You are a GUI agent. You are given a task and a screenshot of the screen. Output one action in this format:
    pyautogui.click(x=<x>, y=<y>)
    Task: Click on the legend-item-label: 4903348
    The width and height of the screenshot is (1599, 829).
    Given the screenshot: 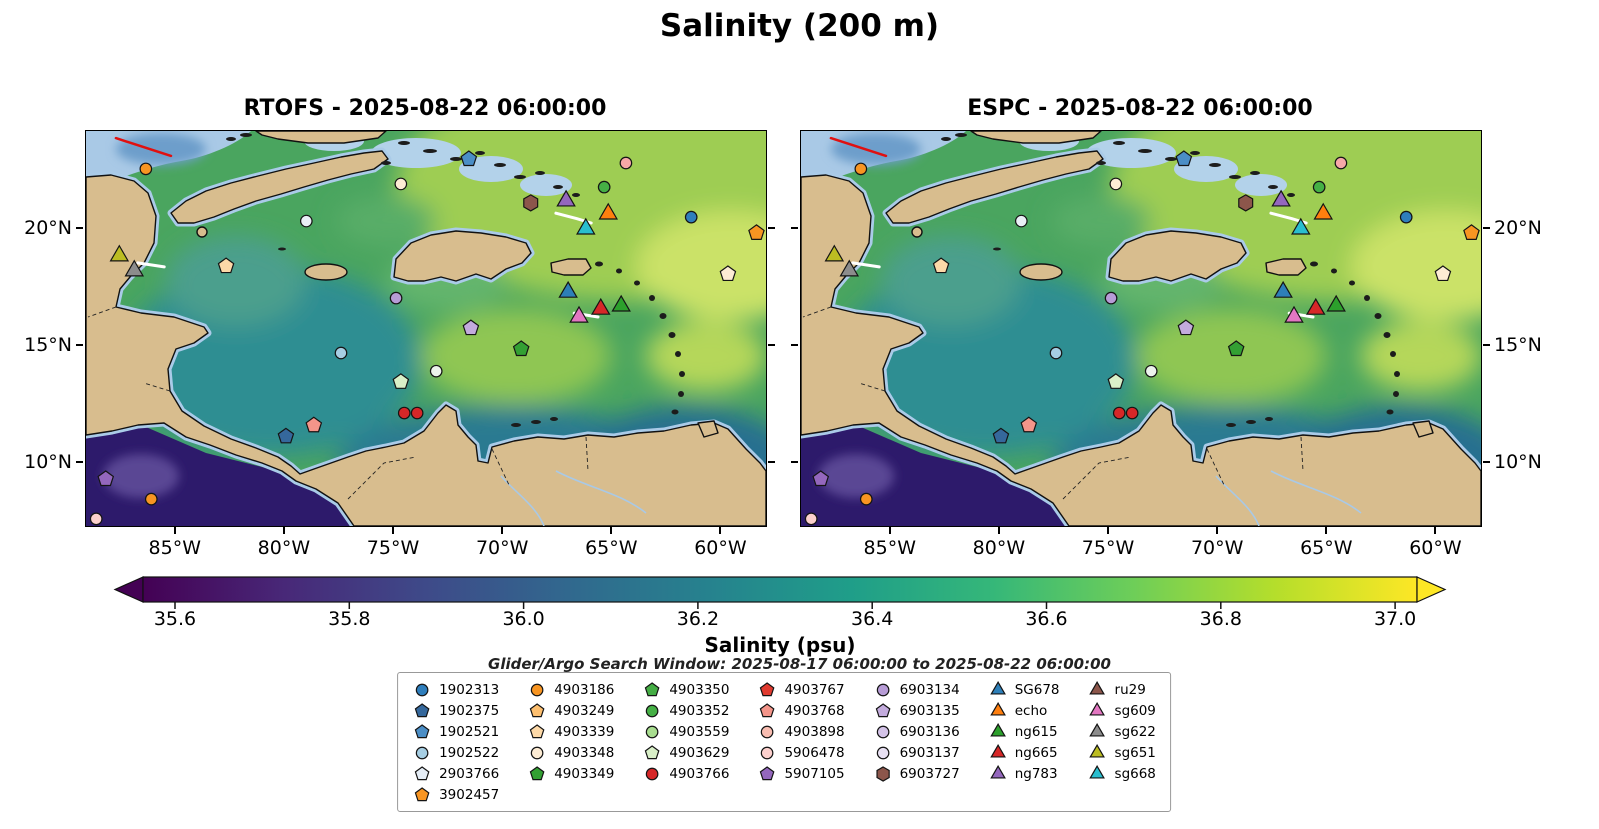 What is the action you would take?
    pyautogui.click(x=584, y=752)
    